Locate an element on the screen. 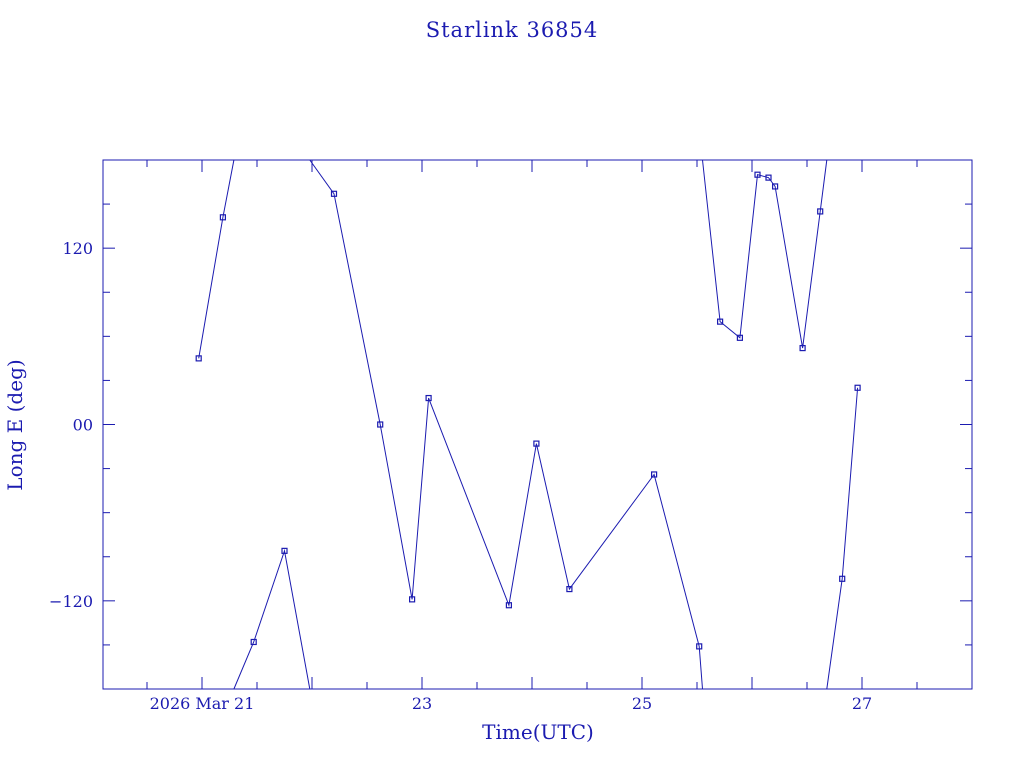  y-tick-label: 120 is located at coordinates (77, 248).